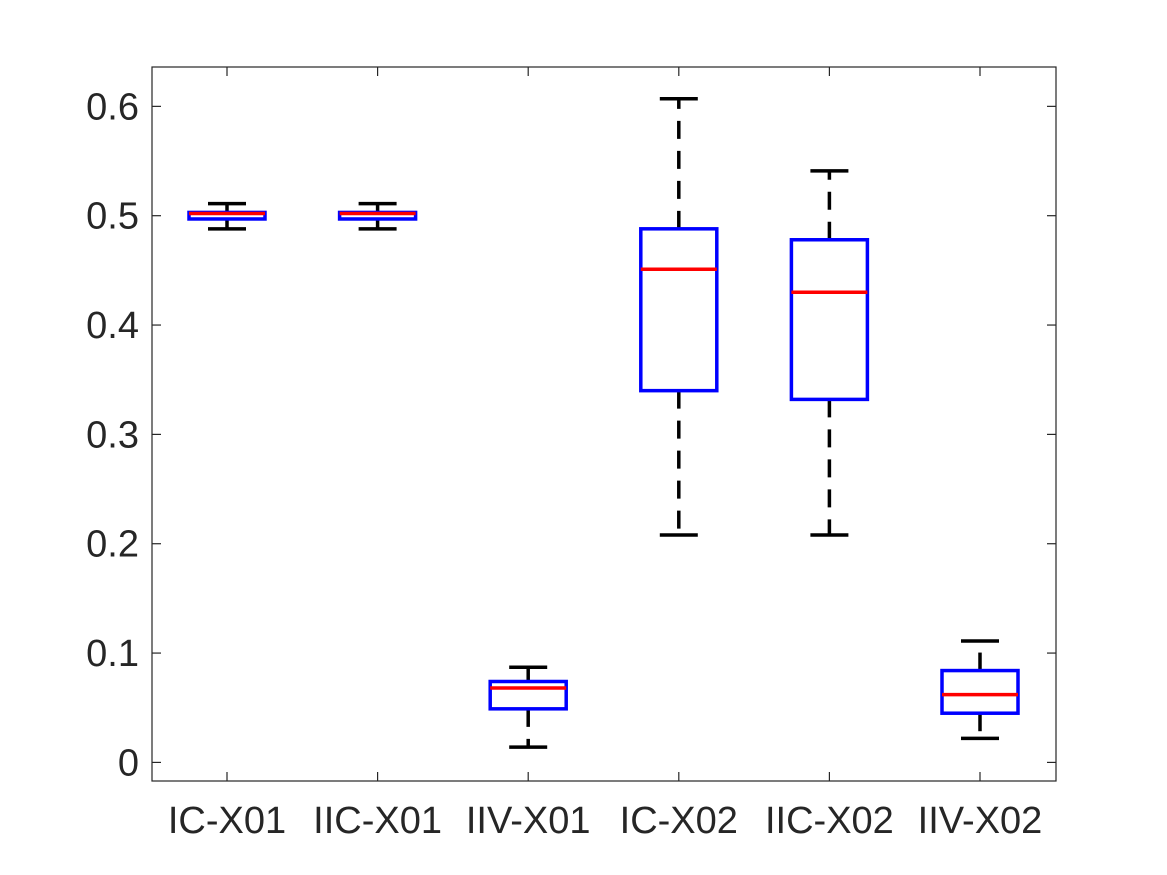 This screenshot has height=875, width=1167. What do you see at coordinates (128, 763) in the screenshot?
I see `y-tick-label: 0` at bounding box center [128, 763].